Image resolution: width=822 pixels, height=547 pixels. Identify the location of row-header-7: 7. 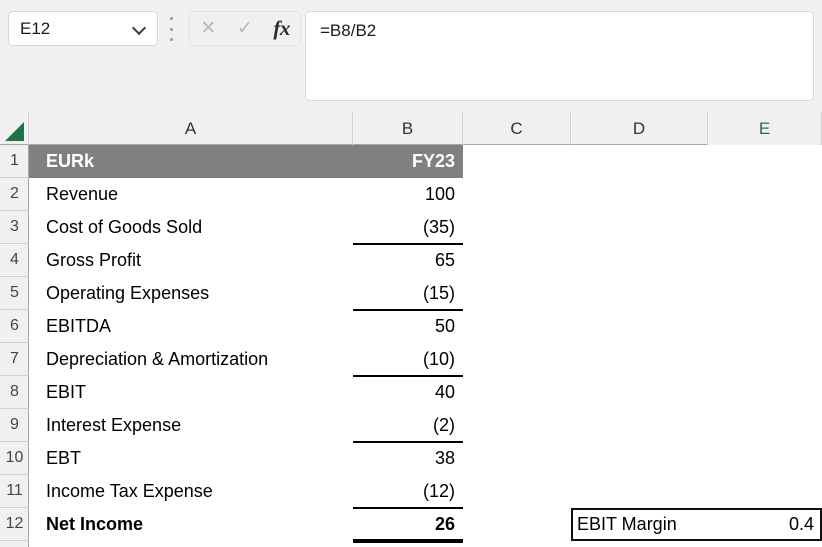
(14, 359).